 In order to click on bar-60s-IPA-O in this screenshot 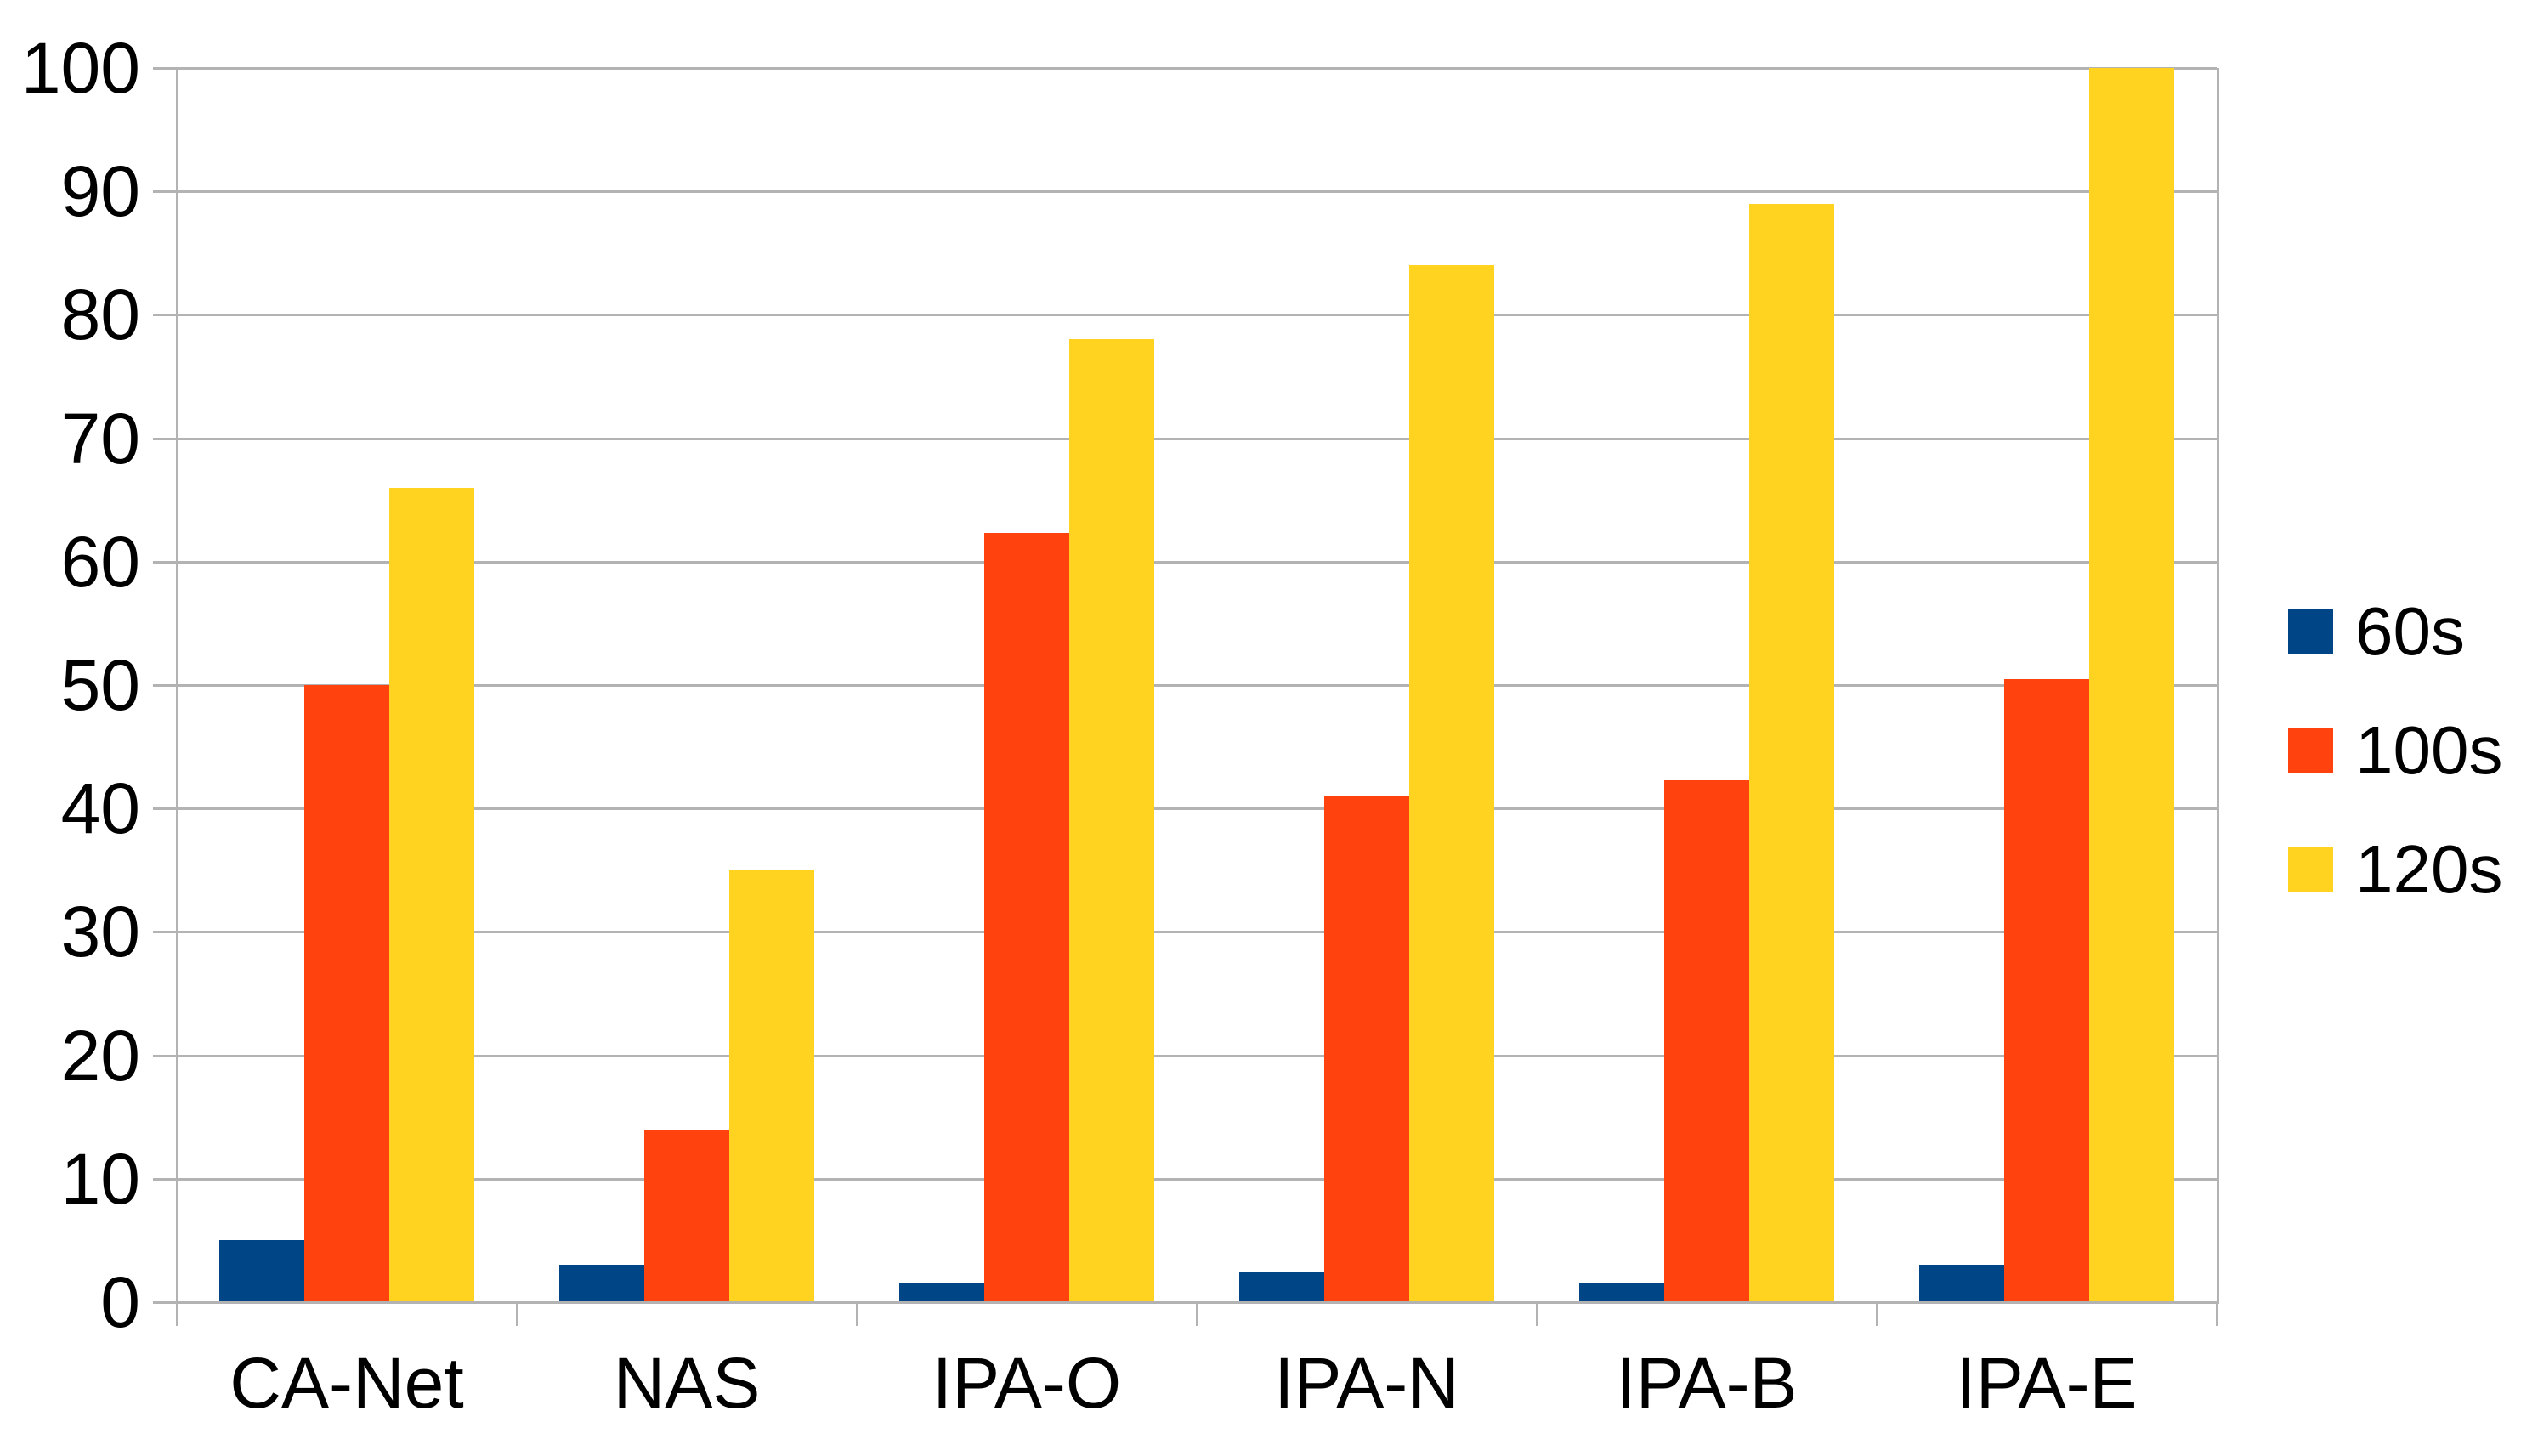, I will do `click(941, 1294)`.